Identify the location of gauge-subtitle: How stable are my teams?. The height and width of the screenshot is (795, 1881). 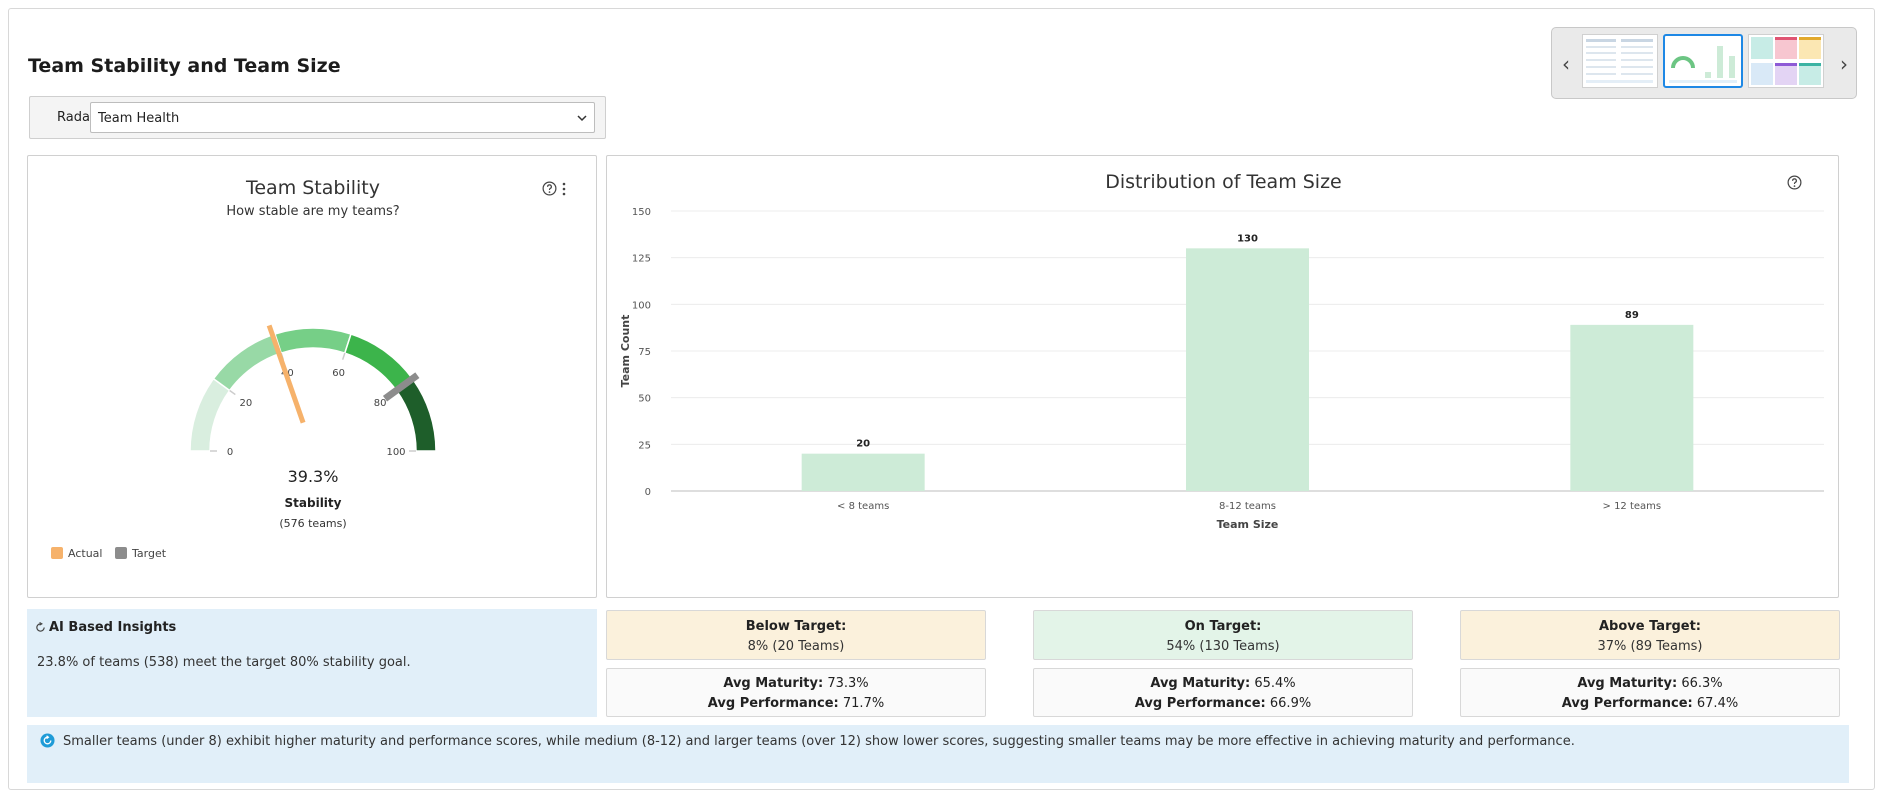
(313, 211).